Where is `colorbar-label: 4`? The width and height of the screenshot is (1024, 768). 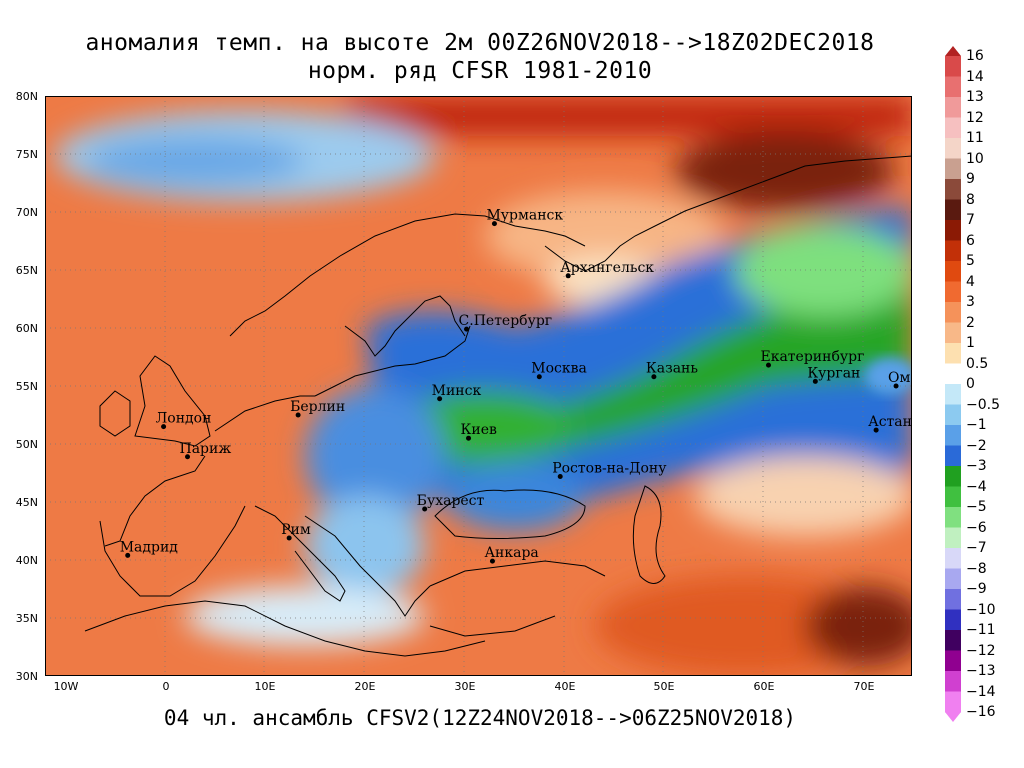
colorbar-label: 4 is located at coordinates (970, 281).